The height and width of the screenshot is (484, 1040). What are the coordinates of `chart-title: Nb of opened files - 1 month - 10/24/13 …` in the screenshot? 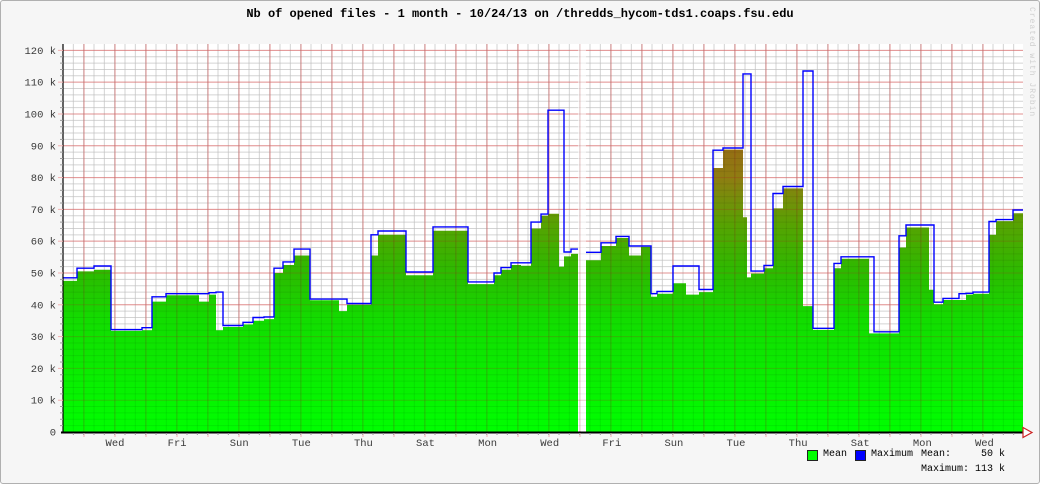 It's located at (520, 14).